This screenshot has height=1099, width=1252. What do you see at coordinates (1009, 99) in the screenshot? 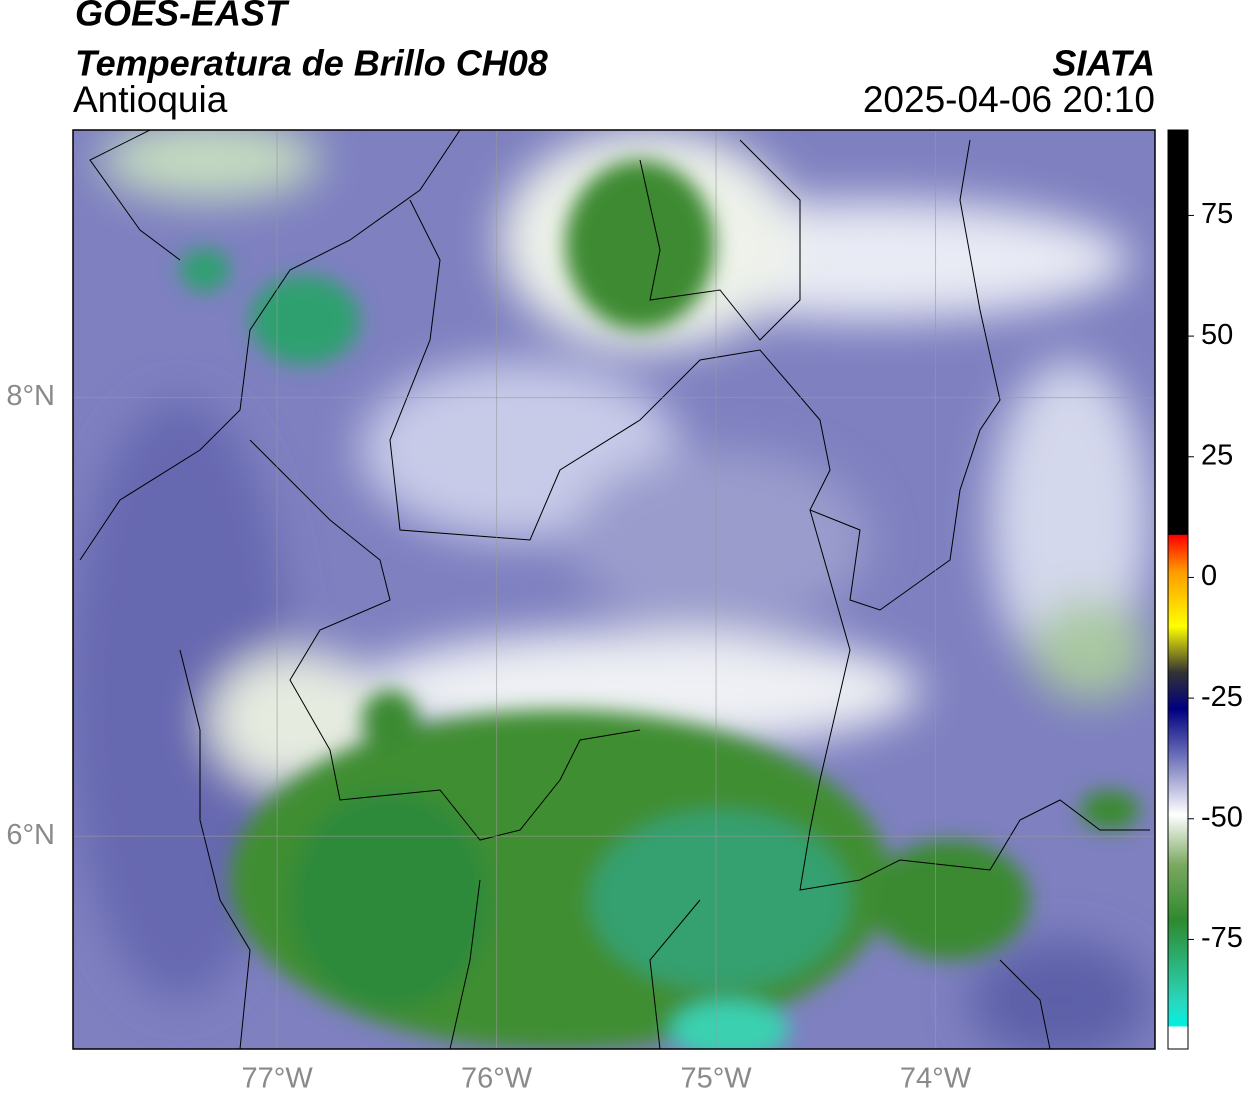
I see `datetime: 2025-04-06 20:10` at bounding box center [1009, 99].